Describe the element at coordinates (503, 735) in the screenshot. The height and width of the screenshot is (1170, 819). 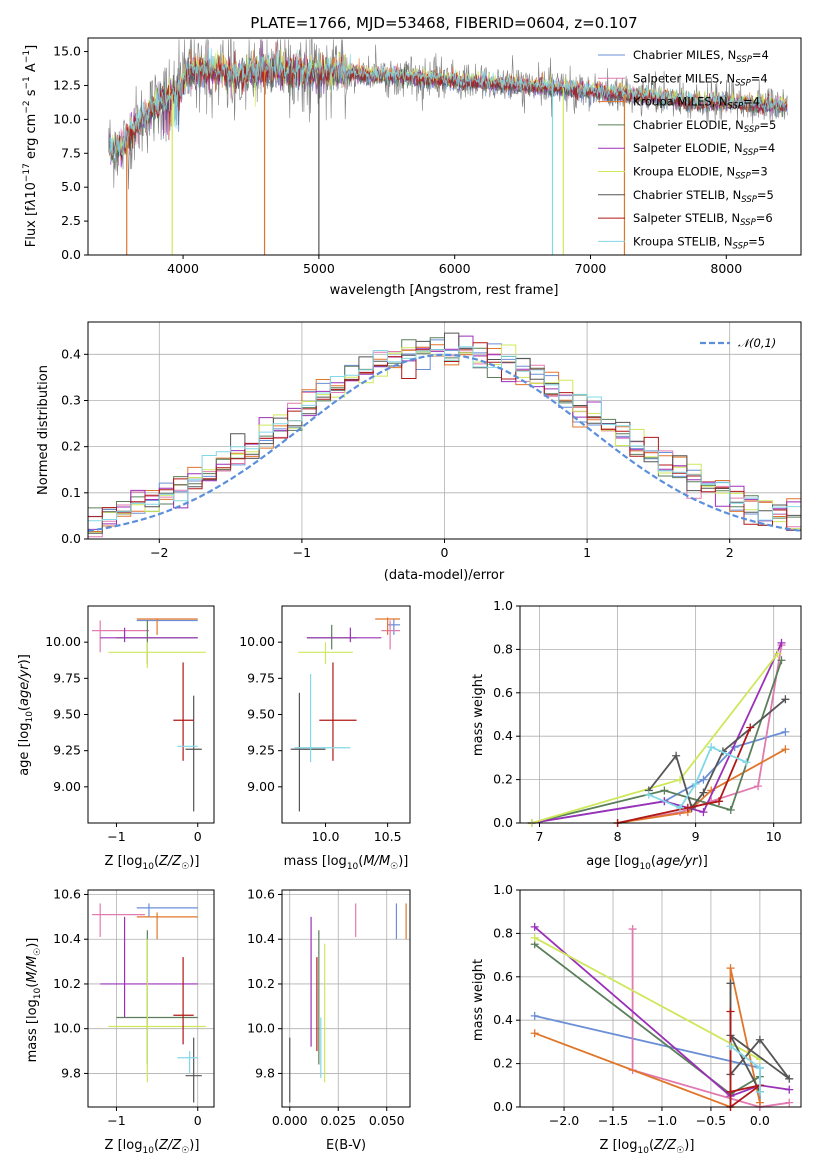
I see `massweight-vs-age-ytick-label: 0.4` at that location.